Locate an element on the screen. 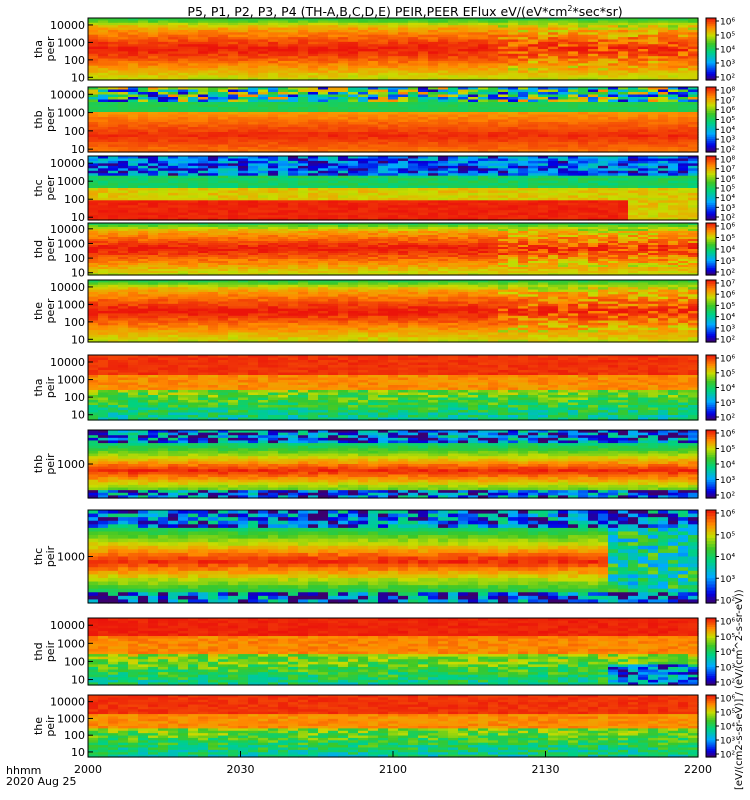  colorbar-tick-label: 10⁸ is located at coordinates (727, 92).